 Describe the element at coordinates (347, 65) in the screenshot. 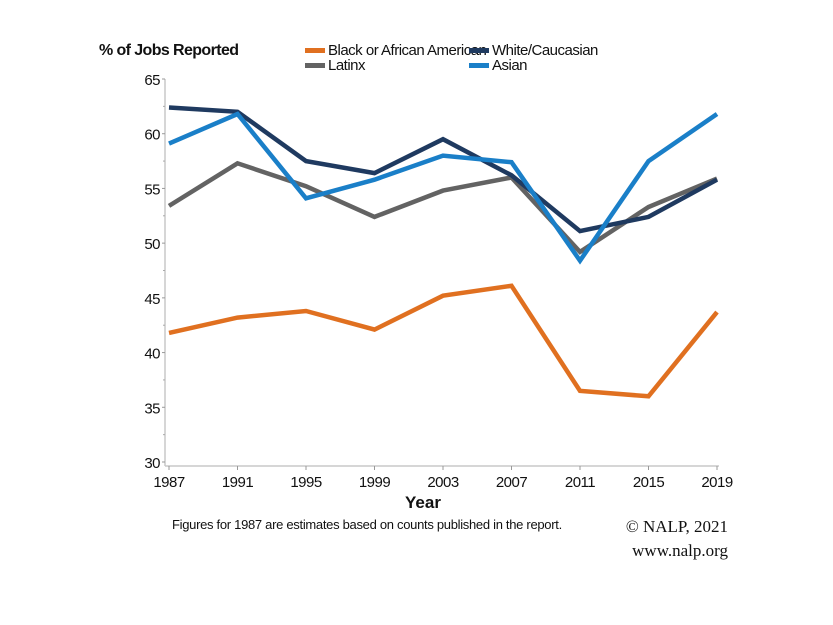

I see `legend-label-latinx: Latinx` at that location.